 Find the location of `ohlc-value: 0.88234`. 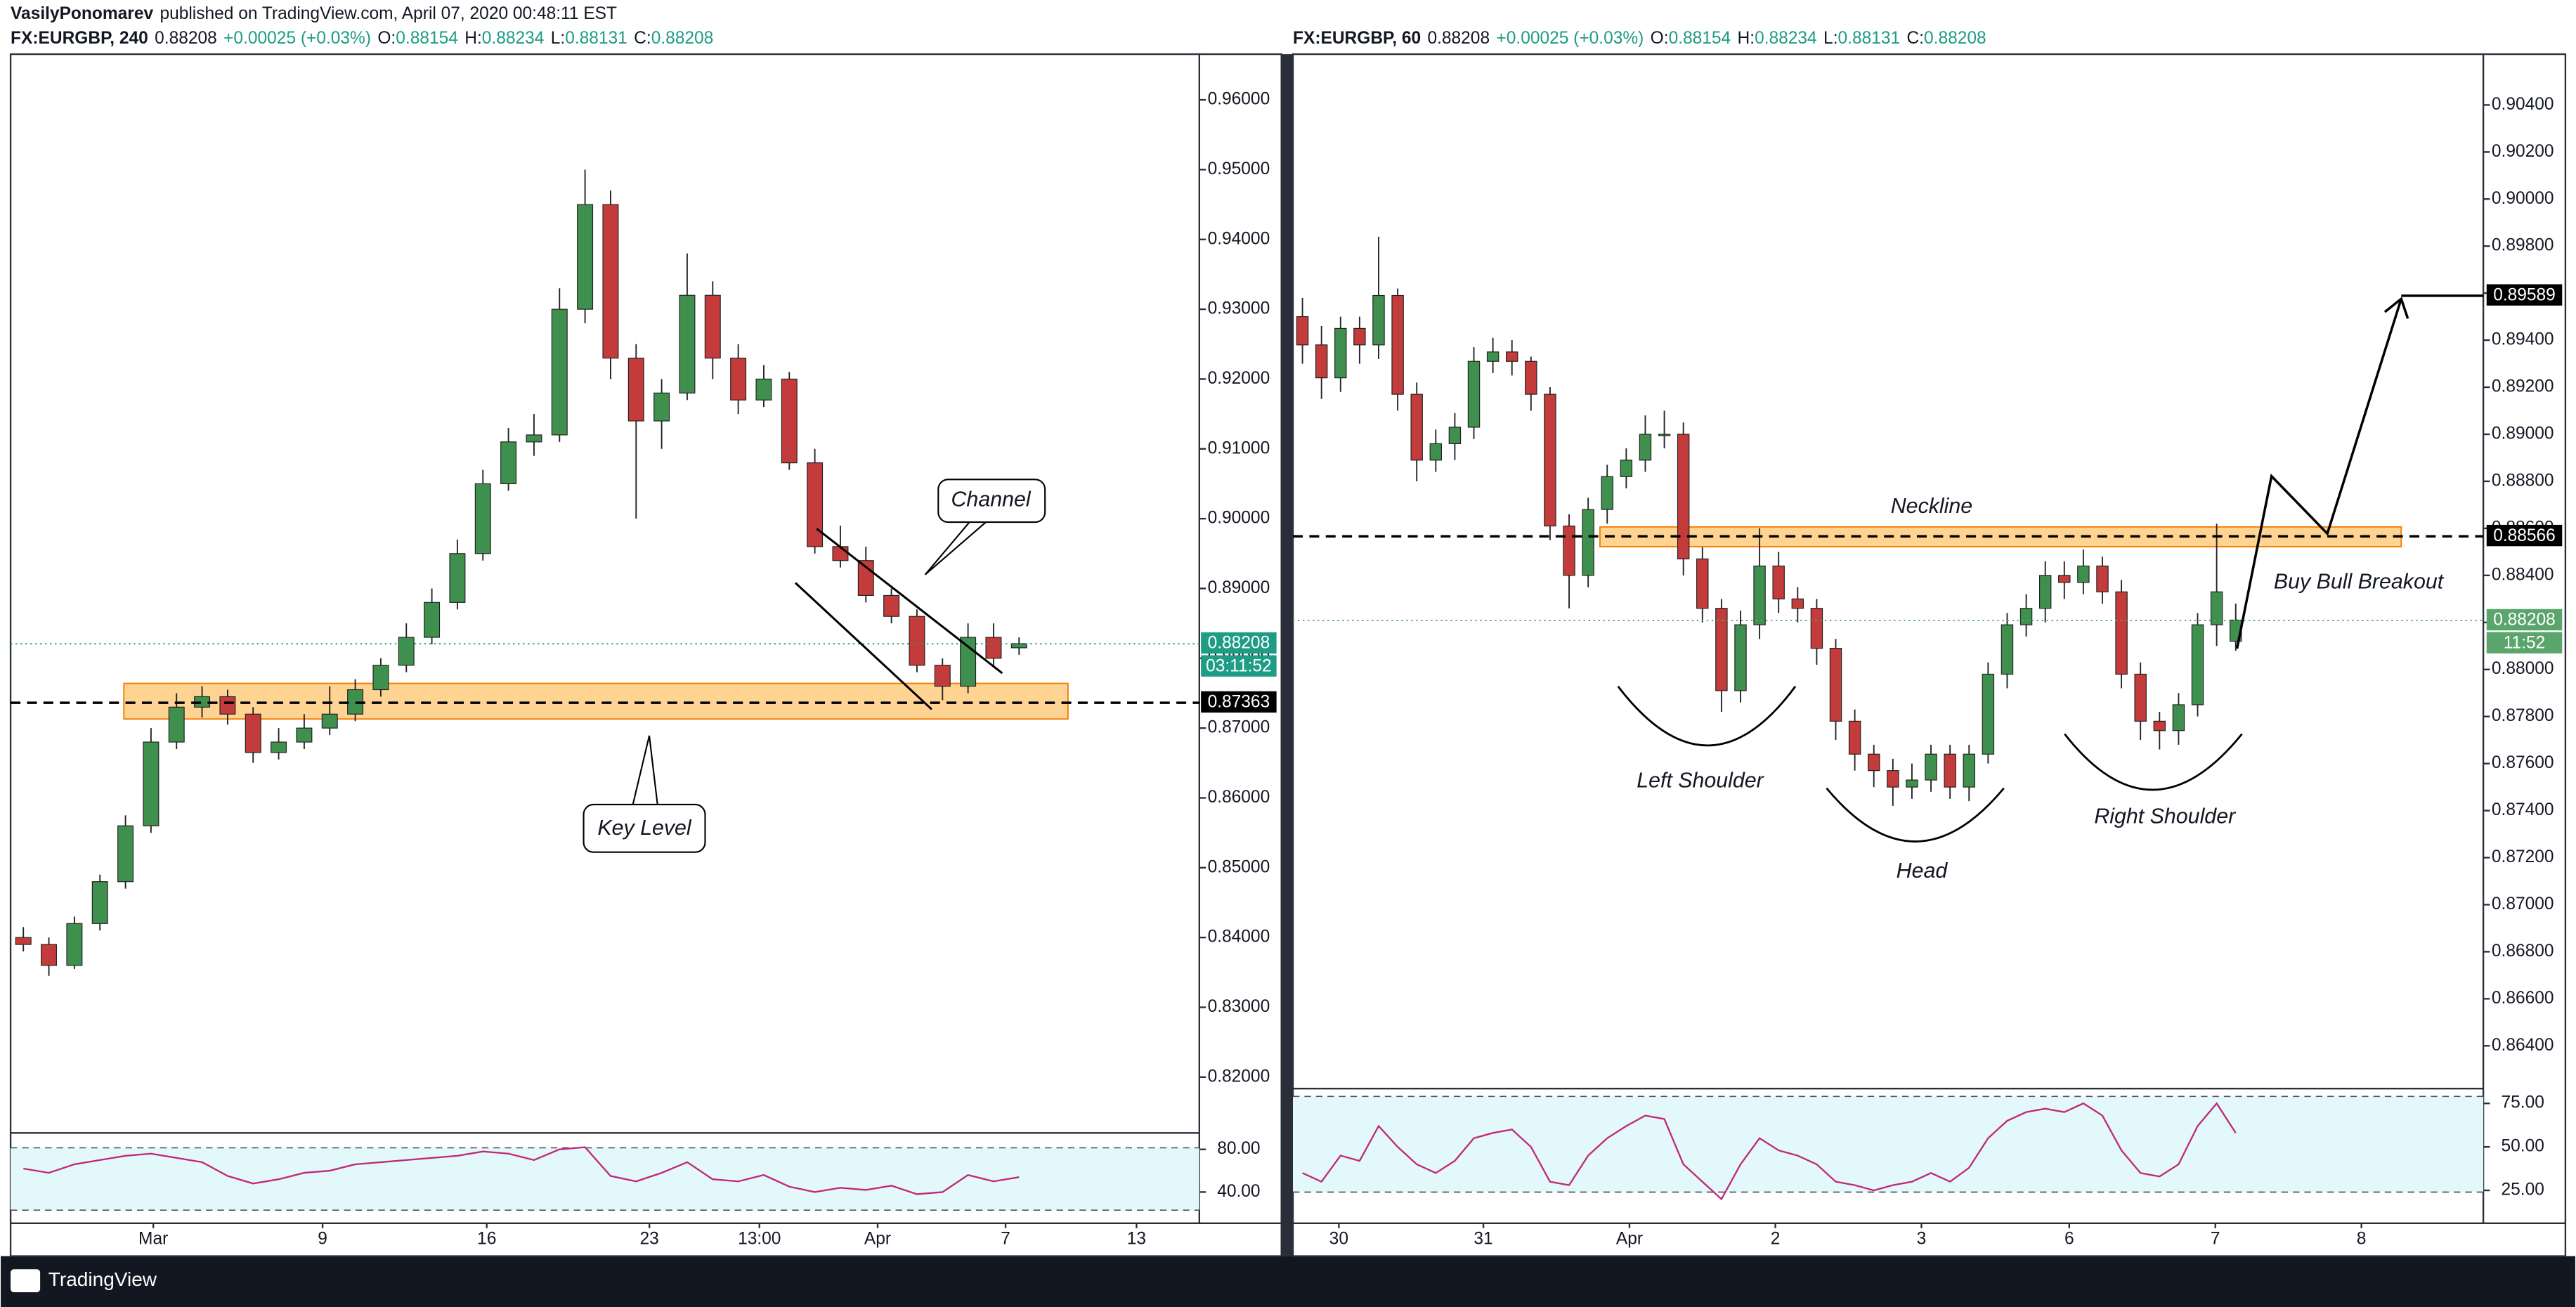

ohlc-value: 0.88234 is located at coordinates (1786, 39).